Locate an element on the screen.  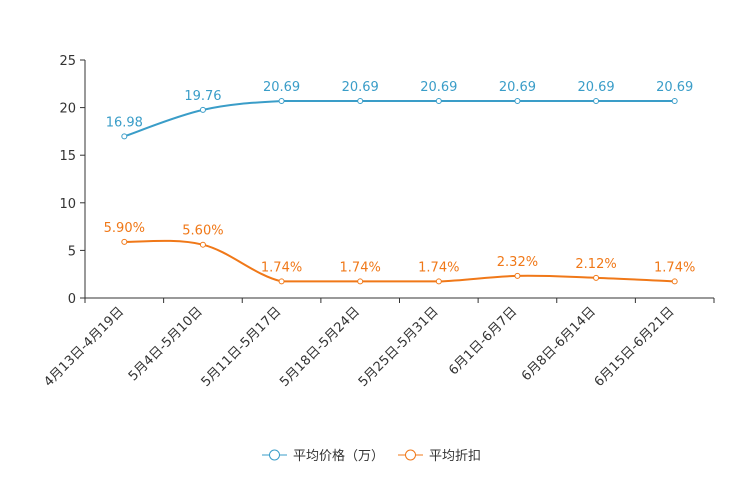
data-label: 5.90% is located at coordinates (124, 228).